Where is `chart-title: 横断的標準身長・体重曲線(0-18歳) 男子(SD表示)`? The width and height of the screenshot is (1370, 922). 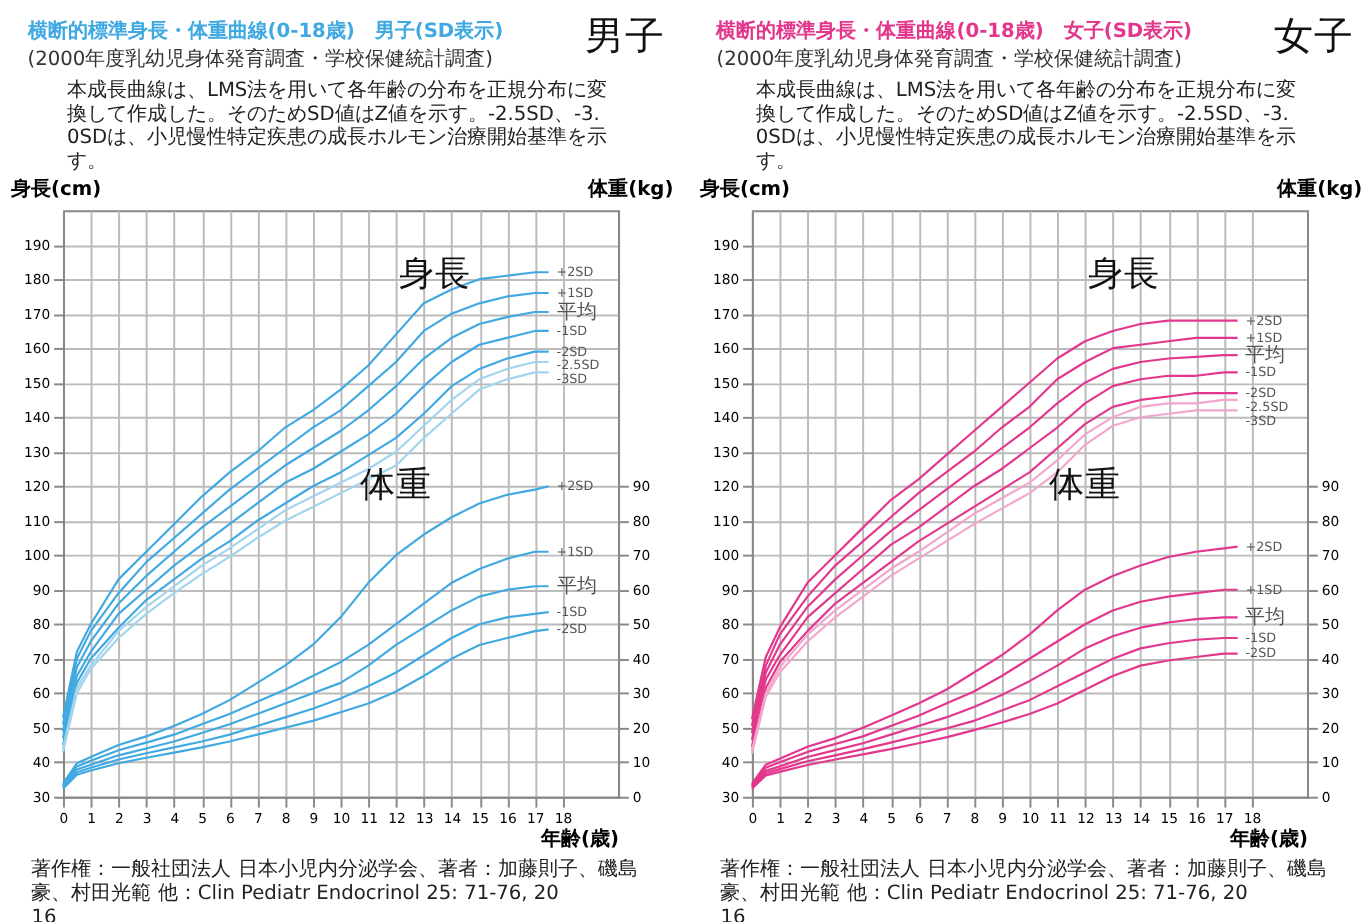 chart-title: 横断的標準身長・体重曲線(0-18歳) 男子(SD表示) is located at coordinates (264, 30).